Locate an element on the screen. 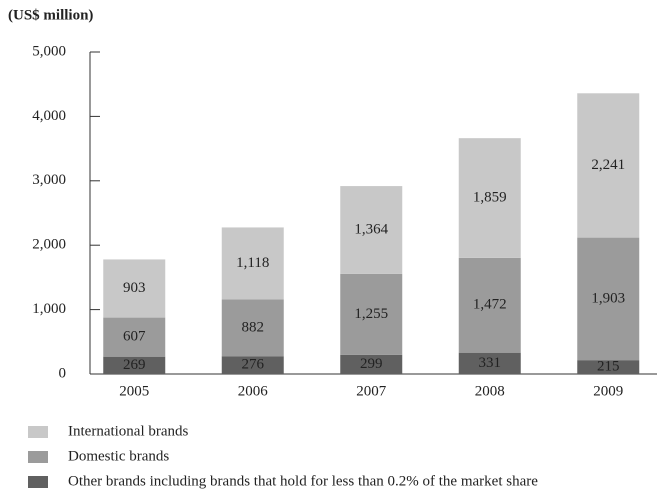  value-label: 299 is located at coordinates (371, 364).